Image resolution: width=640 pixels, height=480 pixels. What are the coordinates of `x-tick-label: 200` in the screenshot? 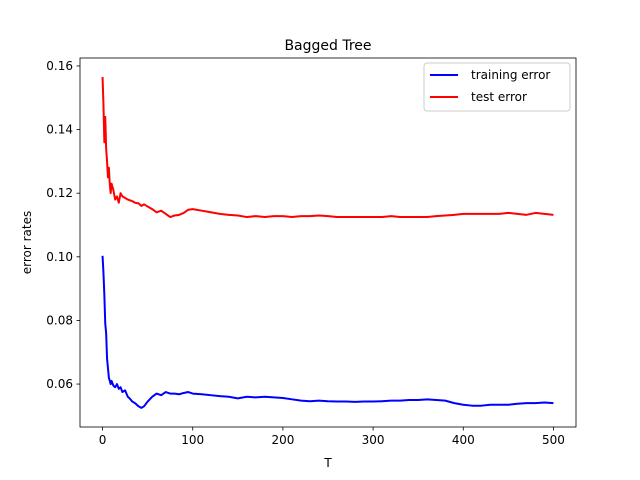 It's located at (282, 440).